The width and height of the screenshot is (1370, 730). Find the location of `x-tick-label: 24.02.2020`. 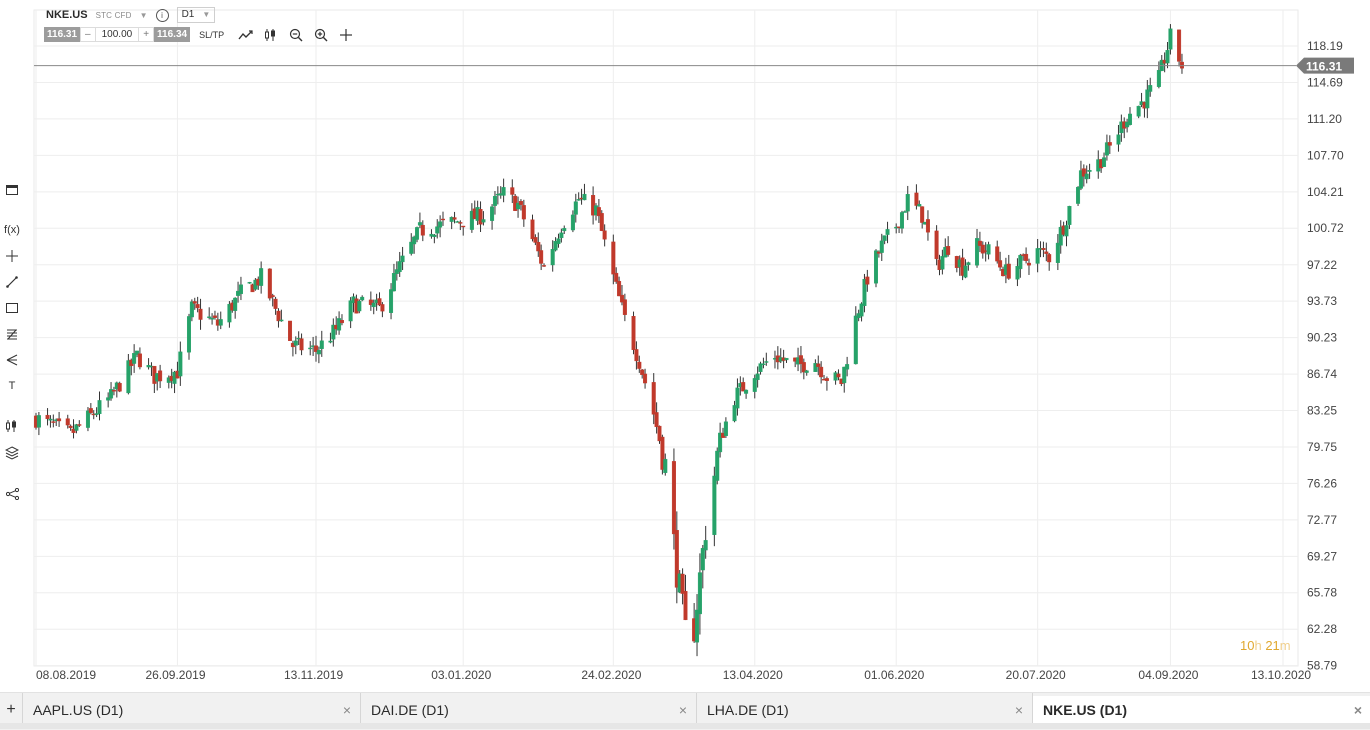

x-tick-label: 24.02.2020 is located at coordinates (611, 675).